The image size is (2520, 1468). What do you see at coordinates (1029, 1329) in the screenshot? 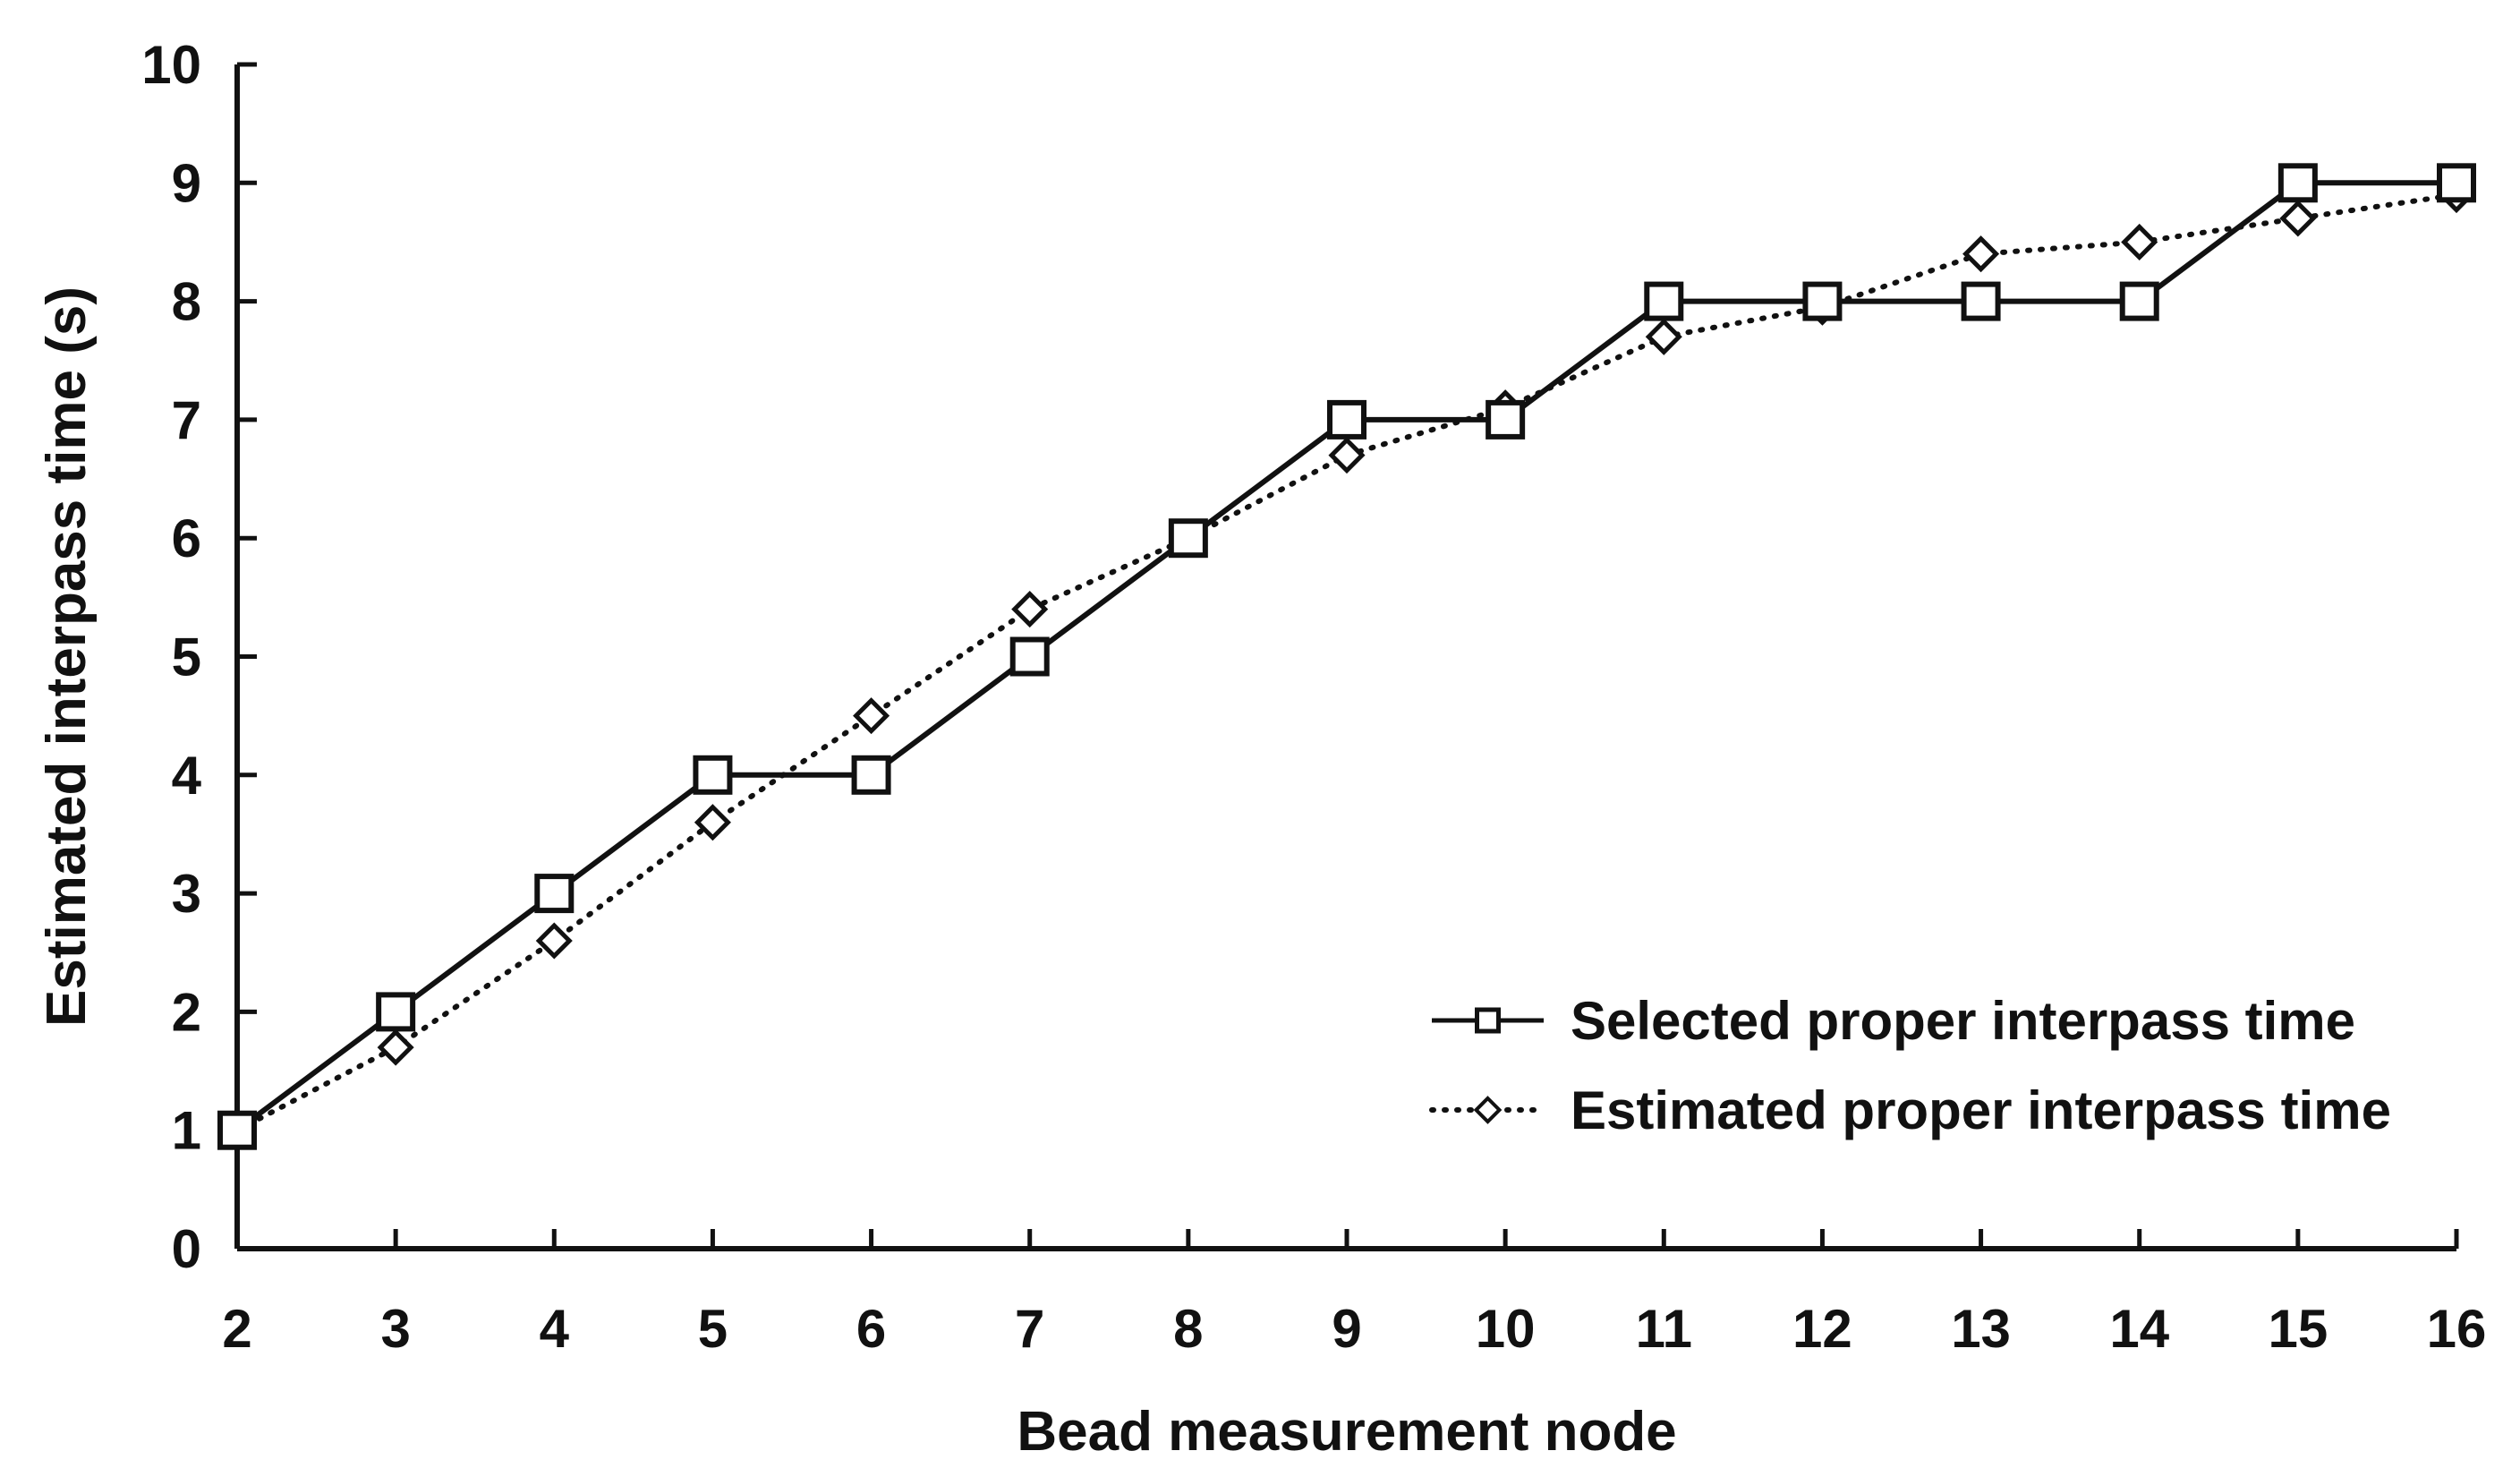
I see `x-tick-label: 7` at bounding box center [1029, 1329].